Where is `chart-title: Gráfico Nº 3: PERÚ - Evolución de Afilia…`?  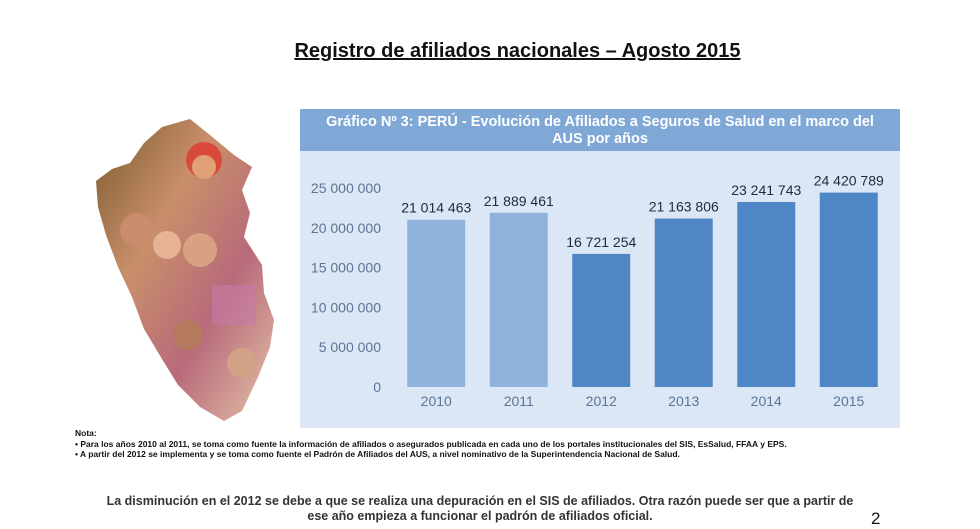
chart-title: Gráfico Nº 3: PERÚ - Evolución de Afilia… is located at coordinates (600, 130).